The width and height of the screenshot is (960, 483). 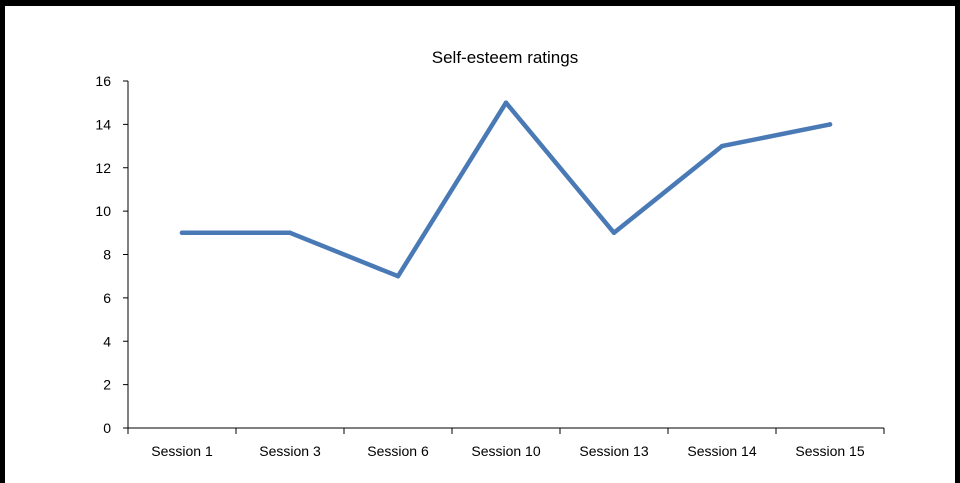 What do you see at coordinates (103, 168) in the screenshot?
I see `y-tick-label: 12` at bounding box center [103, 168].